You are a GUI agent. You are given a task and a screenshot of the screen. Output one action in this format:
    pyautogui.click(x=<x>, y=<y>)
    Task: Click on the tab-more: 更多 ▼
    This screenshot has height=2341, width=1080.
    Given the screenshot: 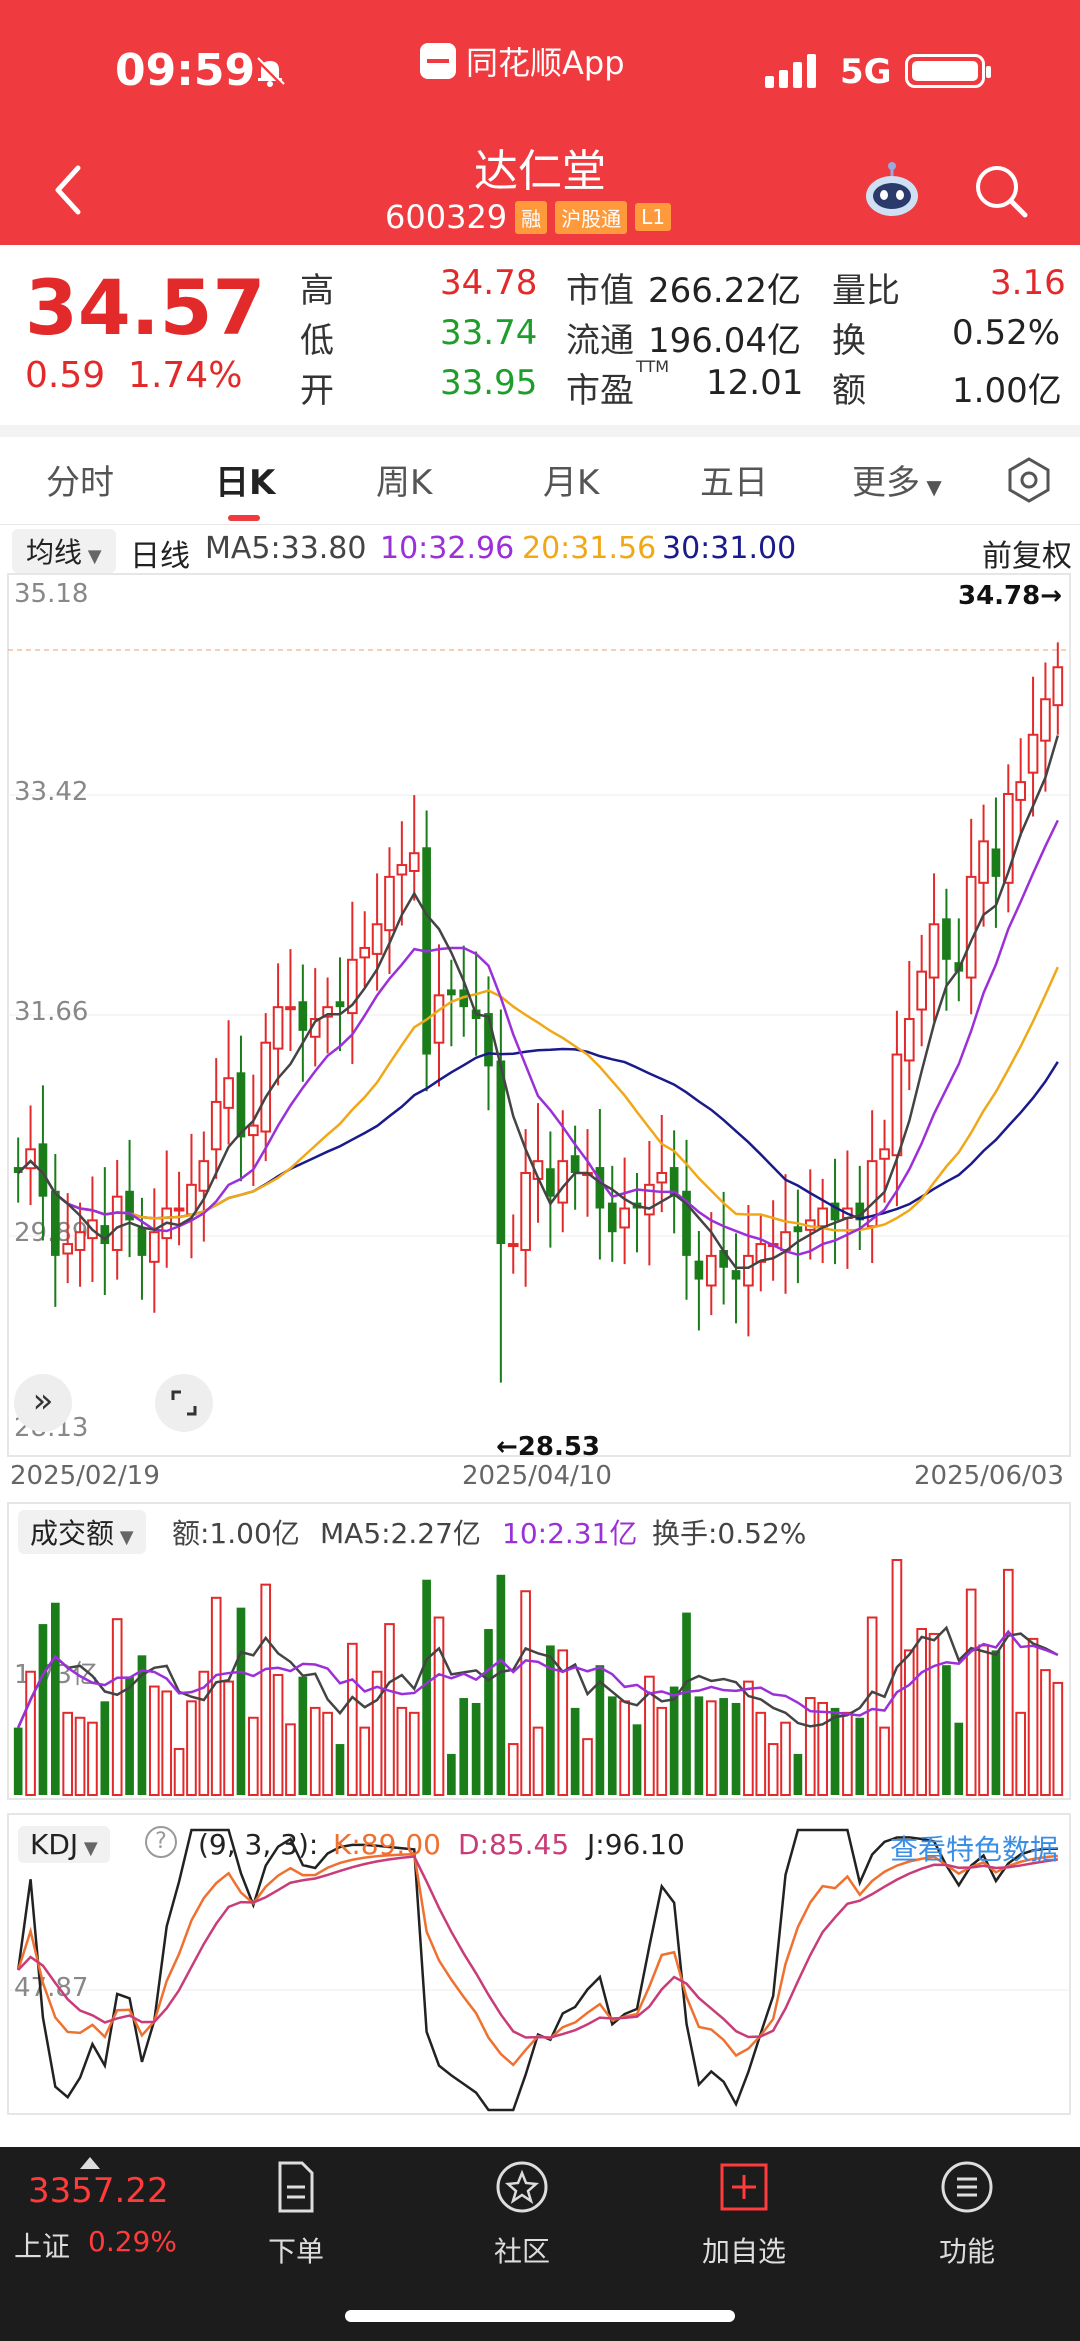 What is the action you would take?
    pyautogui.click(x=897, y=479)
    